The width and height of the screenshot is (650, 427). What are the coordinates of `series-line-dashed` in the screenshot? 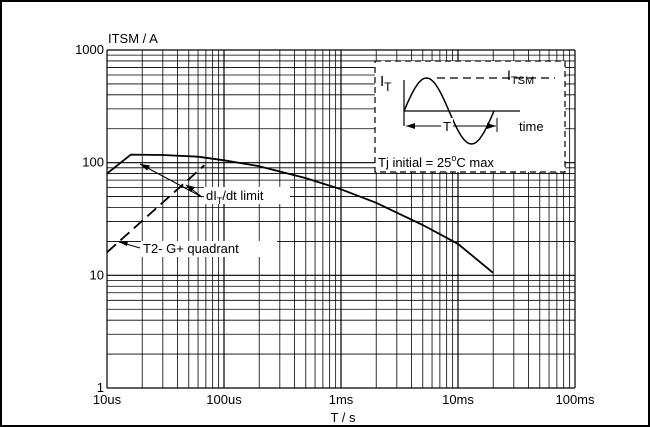 It's located at (155, 208).